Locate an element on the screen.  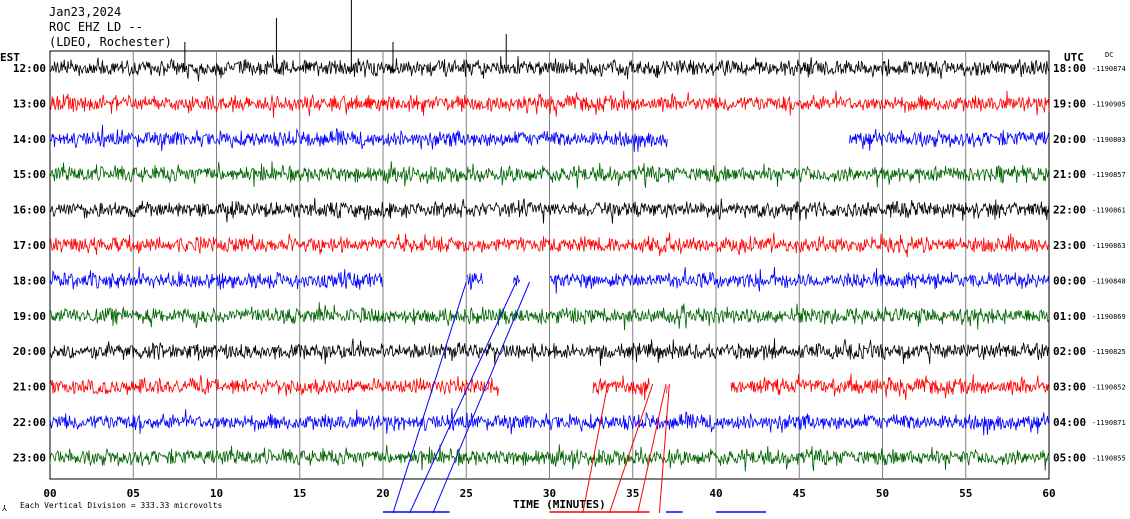
dc-offset-value: -1190905 is located at coordinates (1109, 104).